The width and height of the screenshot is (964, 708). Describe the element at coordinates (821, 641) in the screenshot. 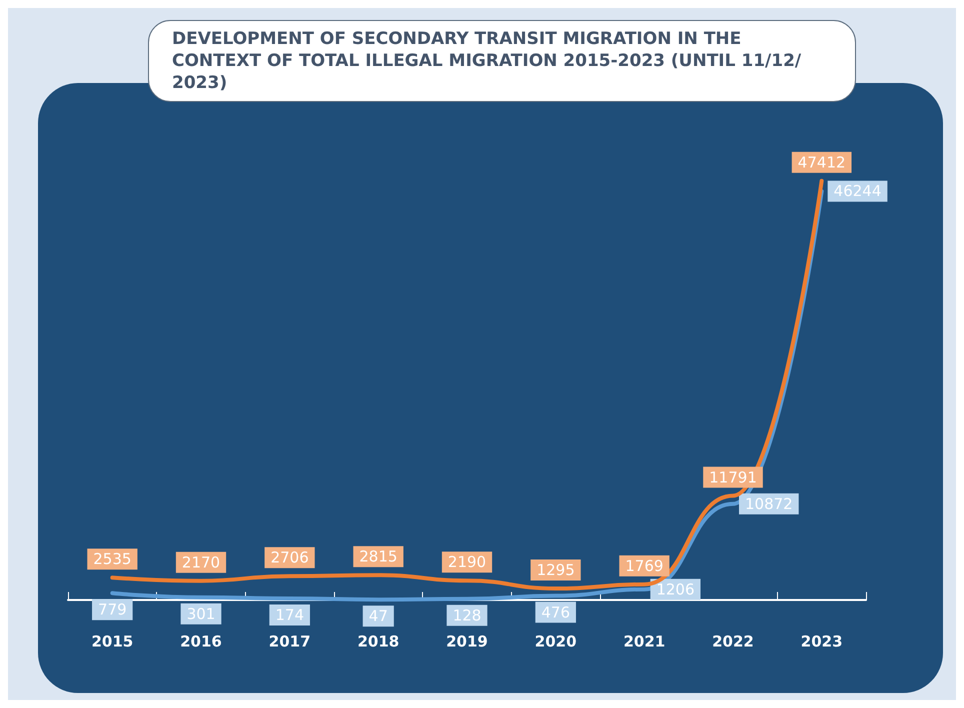

I see `x-tick-label: 2023` at that location.